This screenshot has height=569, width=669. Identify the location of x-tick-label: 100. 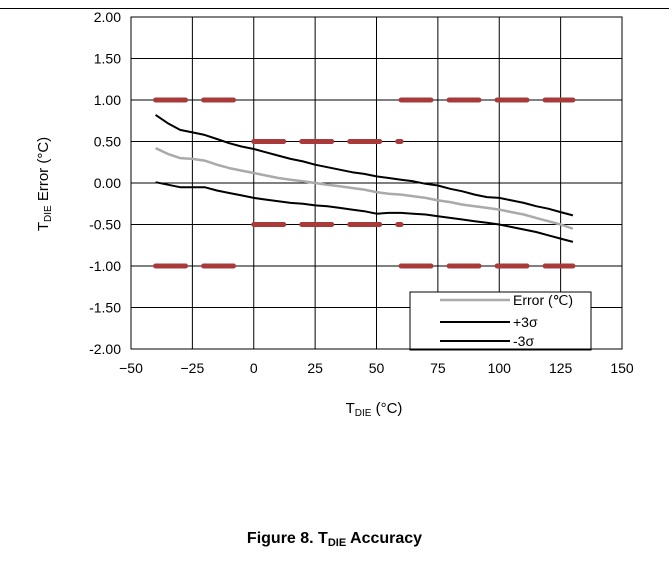
(500, 368).